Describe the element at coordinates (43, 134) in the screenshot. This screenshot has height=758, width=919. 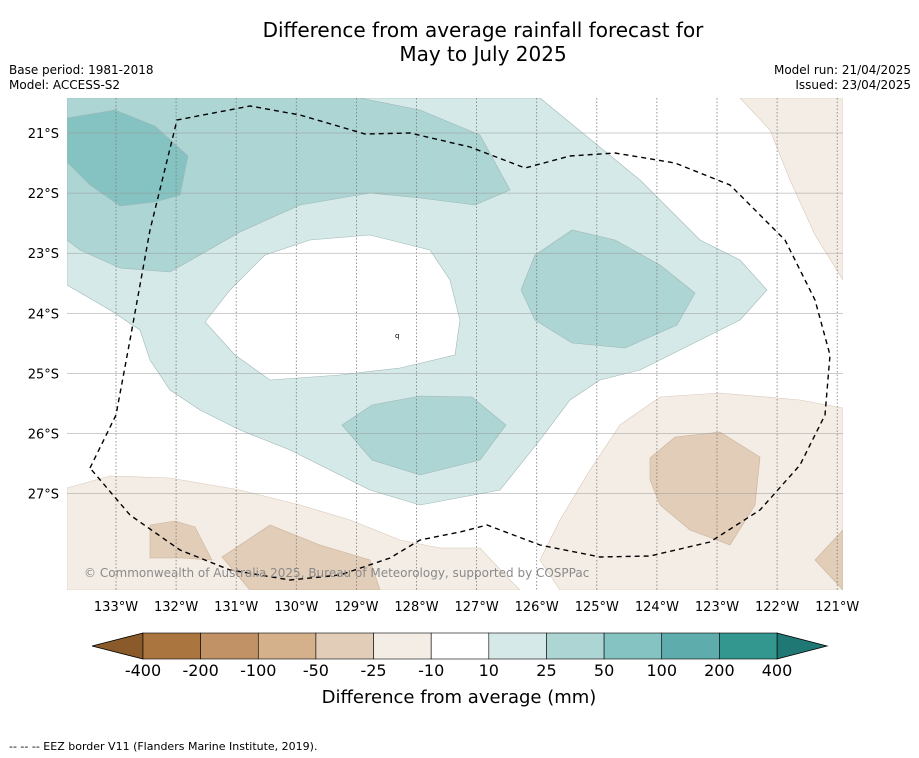
I see `lat-tick-label: 21°S` at that location.